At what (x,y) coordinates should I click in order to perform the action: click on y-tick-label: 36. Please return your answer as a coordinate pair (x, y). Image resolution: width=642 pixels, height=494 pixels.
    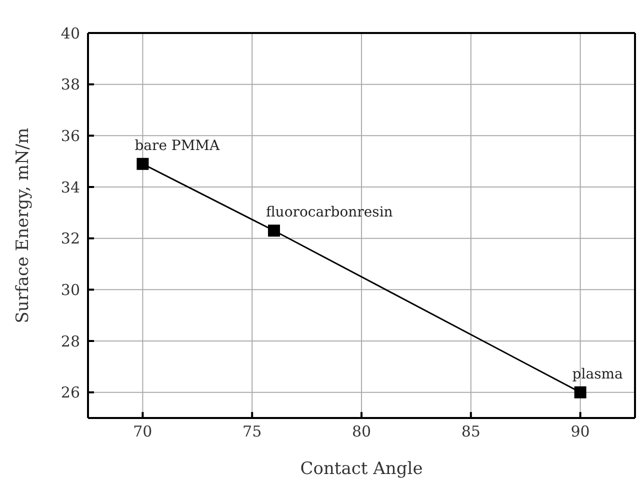
    Looking at the image, I should click on (70, 135).